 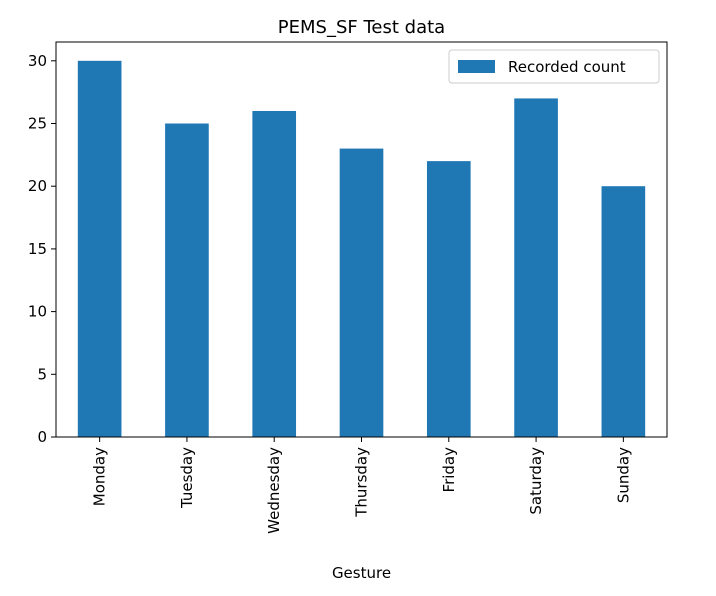 What do you see at coordinates (37, 124) in the screenshot?
I see `y-tick-label: 25` at bounding box center [37, 124].